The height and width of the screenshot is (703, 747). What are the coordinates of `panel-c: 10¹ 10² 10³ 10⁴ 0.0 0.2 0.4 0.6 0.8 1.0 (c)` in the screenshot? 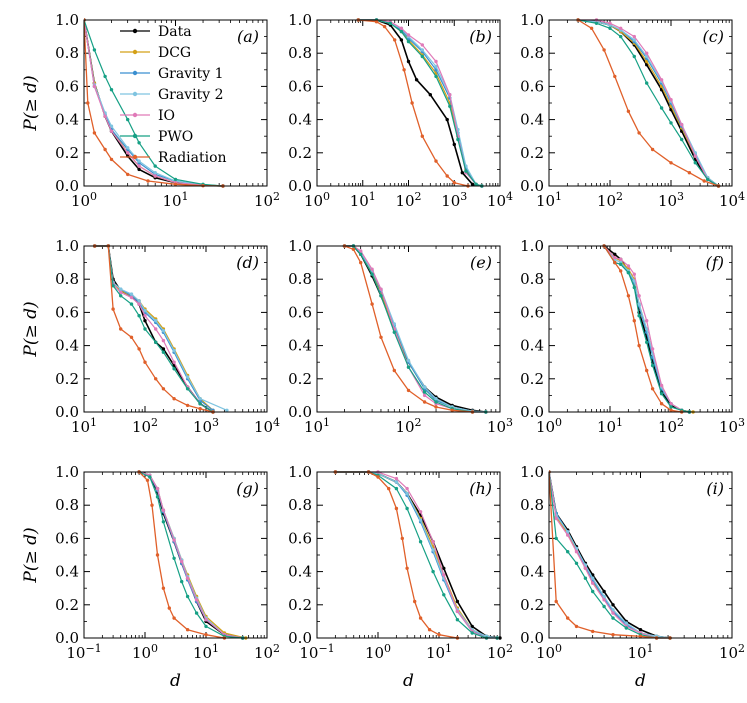 It's located at (632, 110).